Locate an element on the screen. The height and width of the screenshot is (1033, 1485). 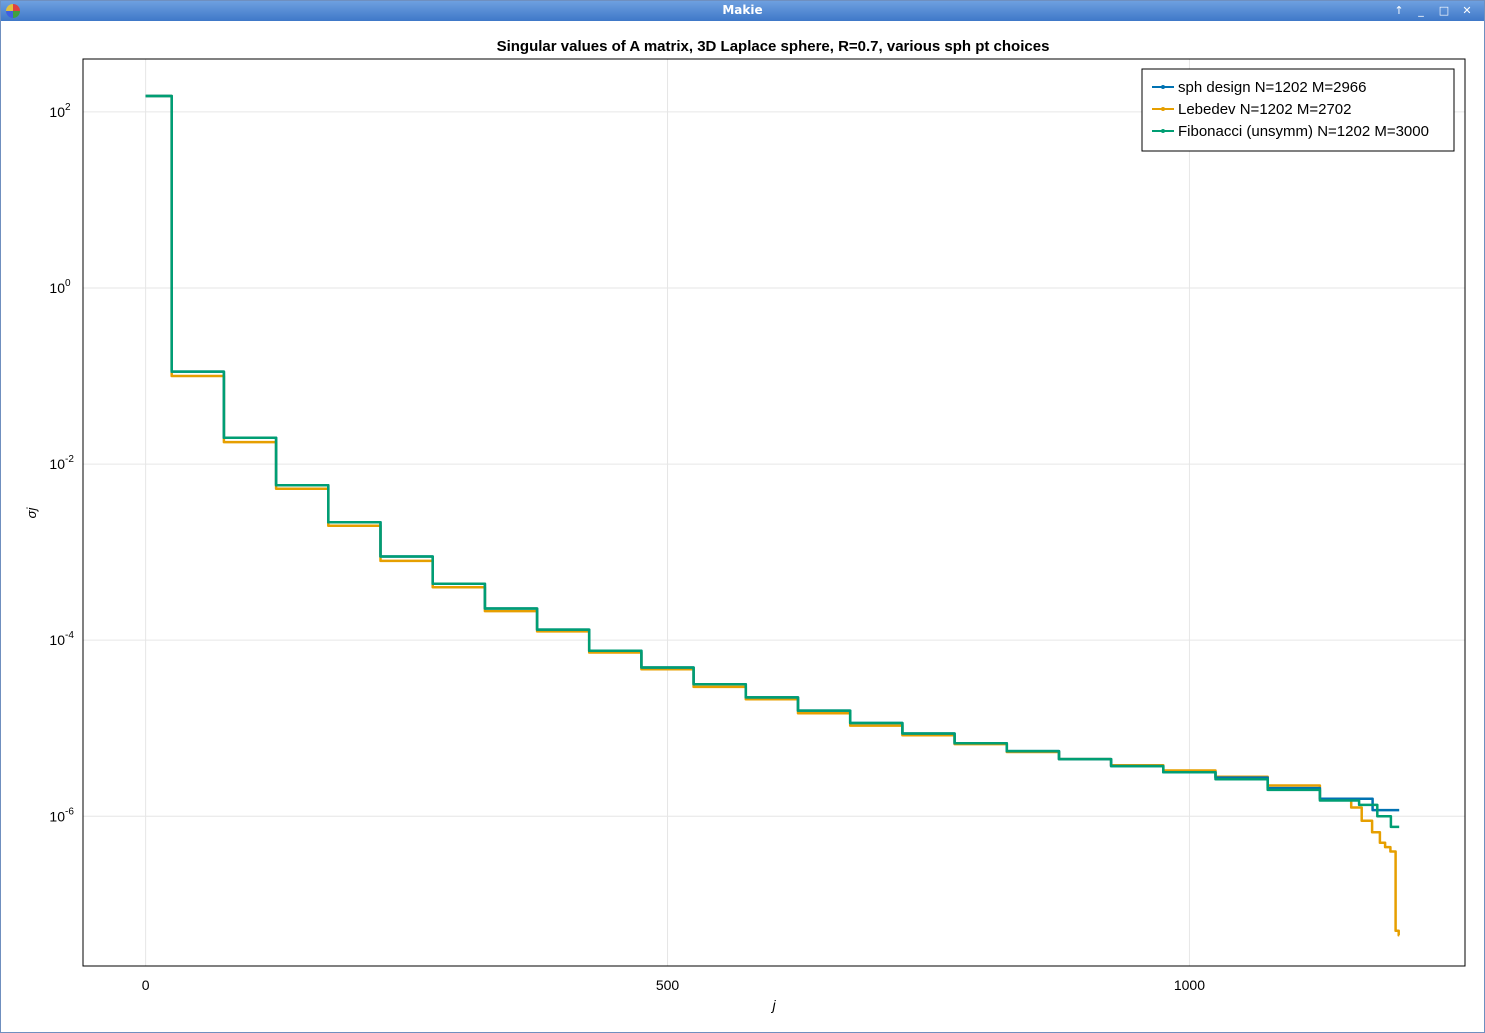
window-title: Makie is located at coordinates (742, 10).